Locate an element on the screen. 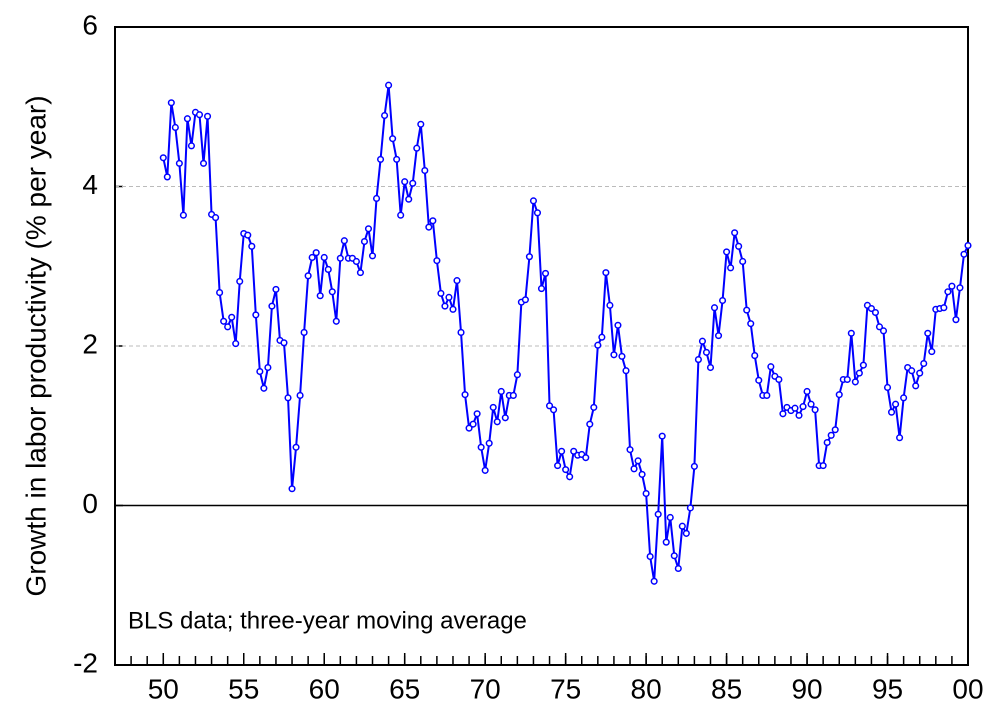 Image resolution: width=987 pixels, height=719 pixels. y-tick-label: 4 is located at coordinates (90, 184).